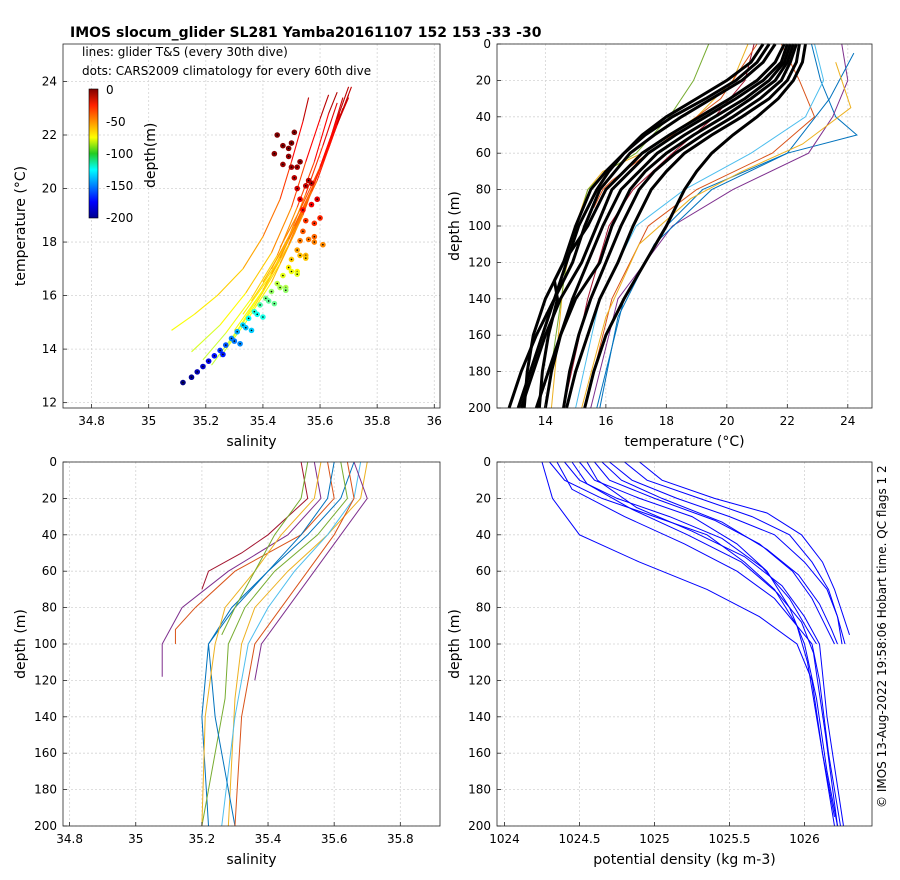 Image resolution: width=900 pixels, height=880 pixels. I want to click on x-tick-label: 1025, so click(654, 839).